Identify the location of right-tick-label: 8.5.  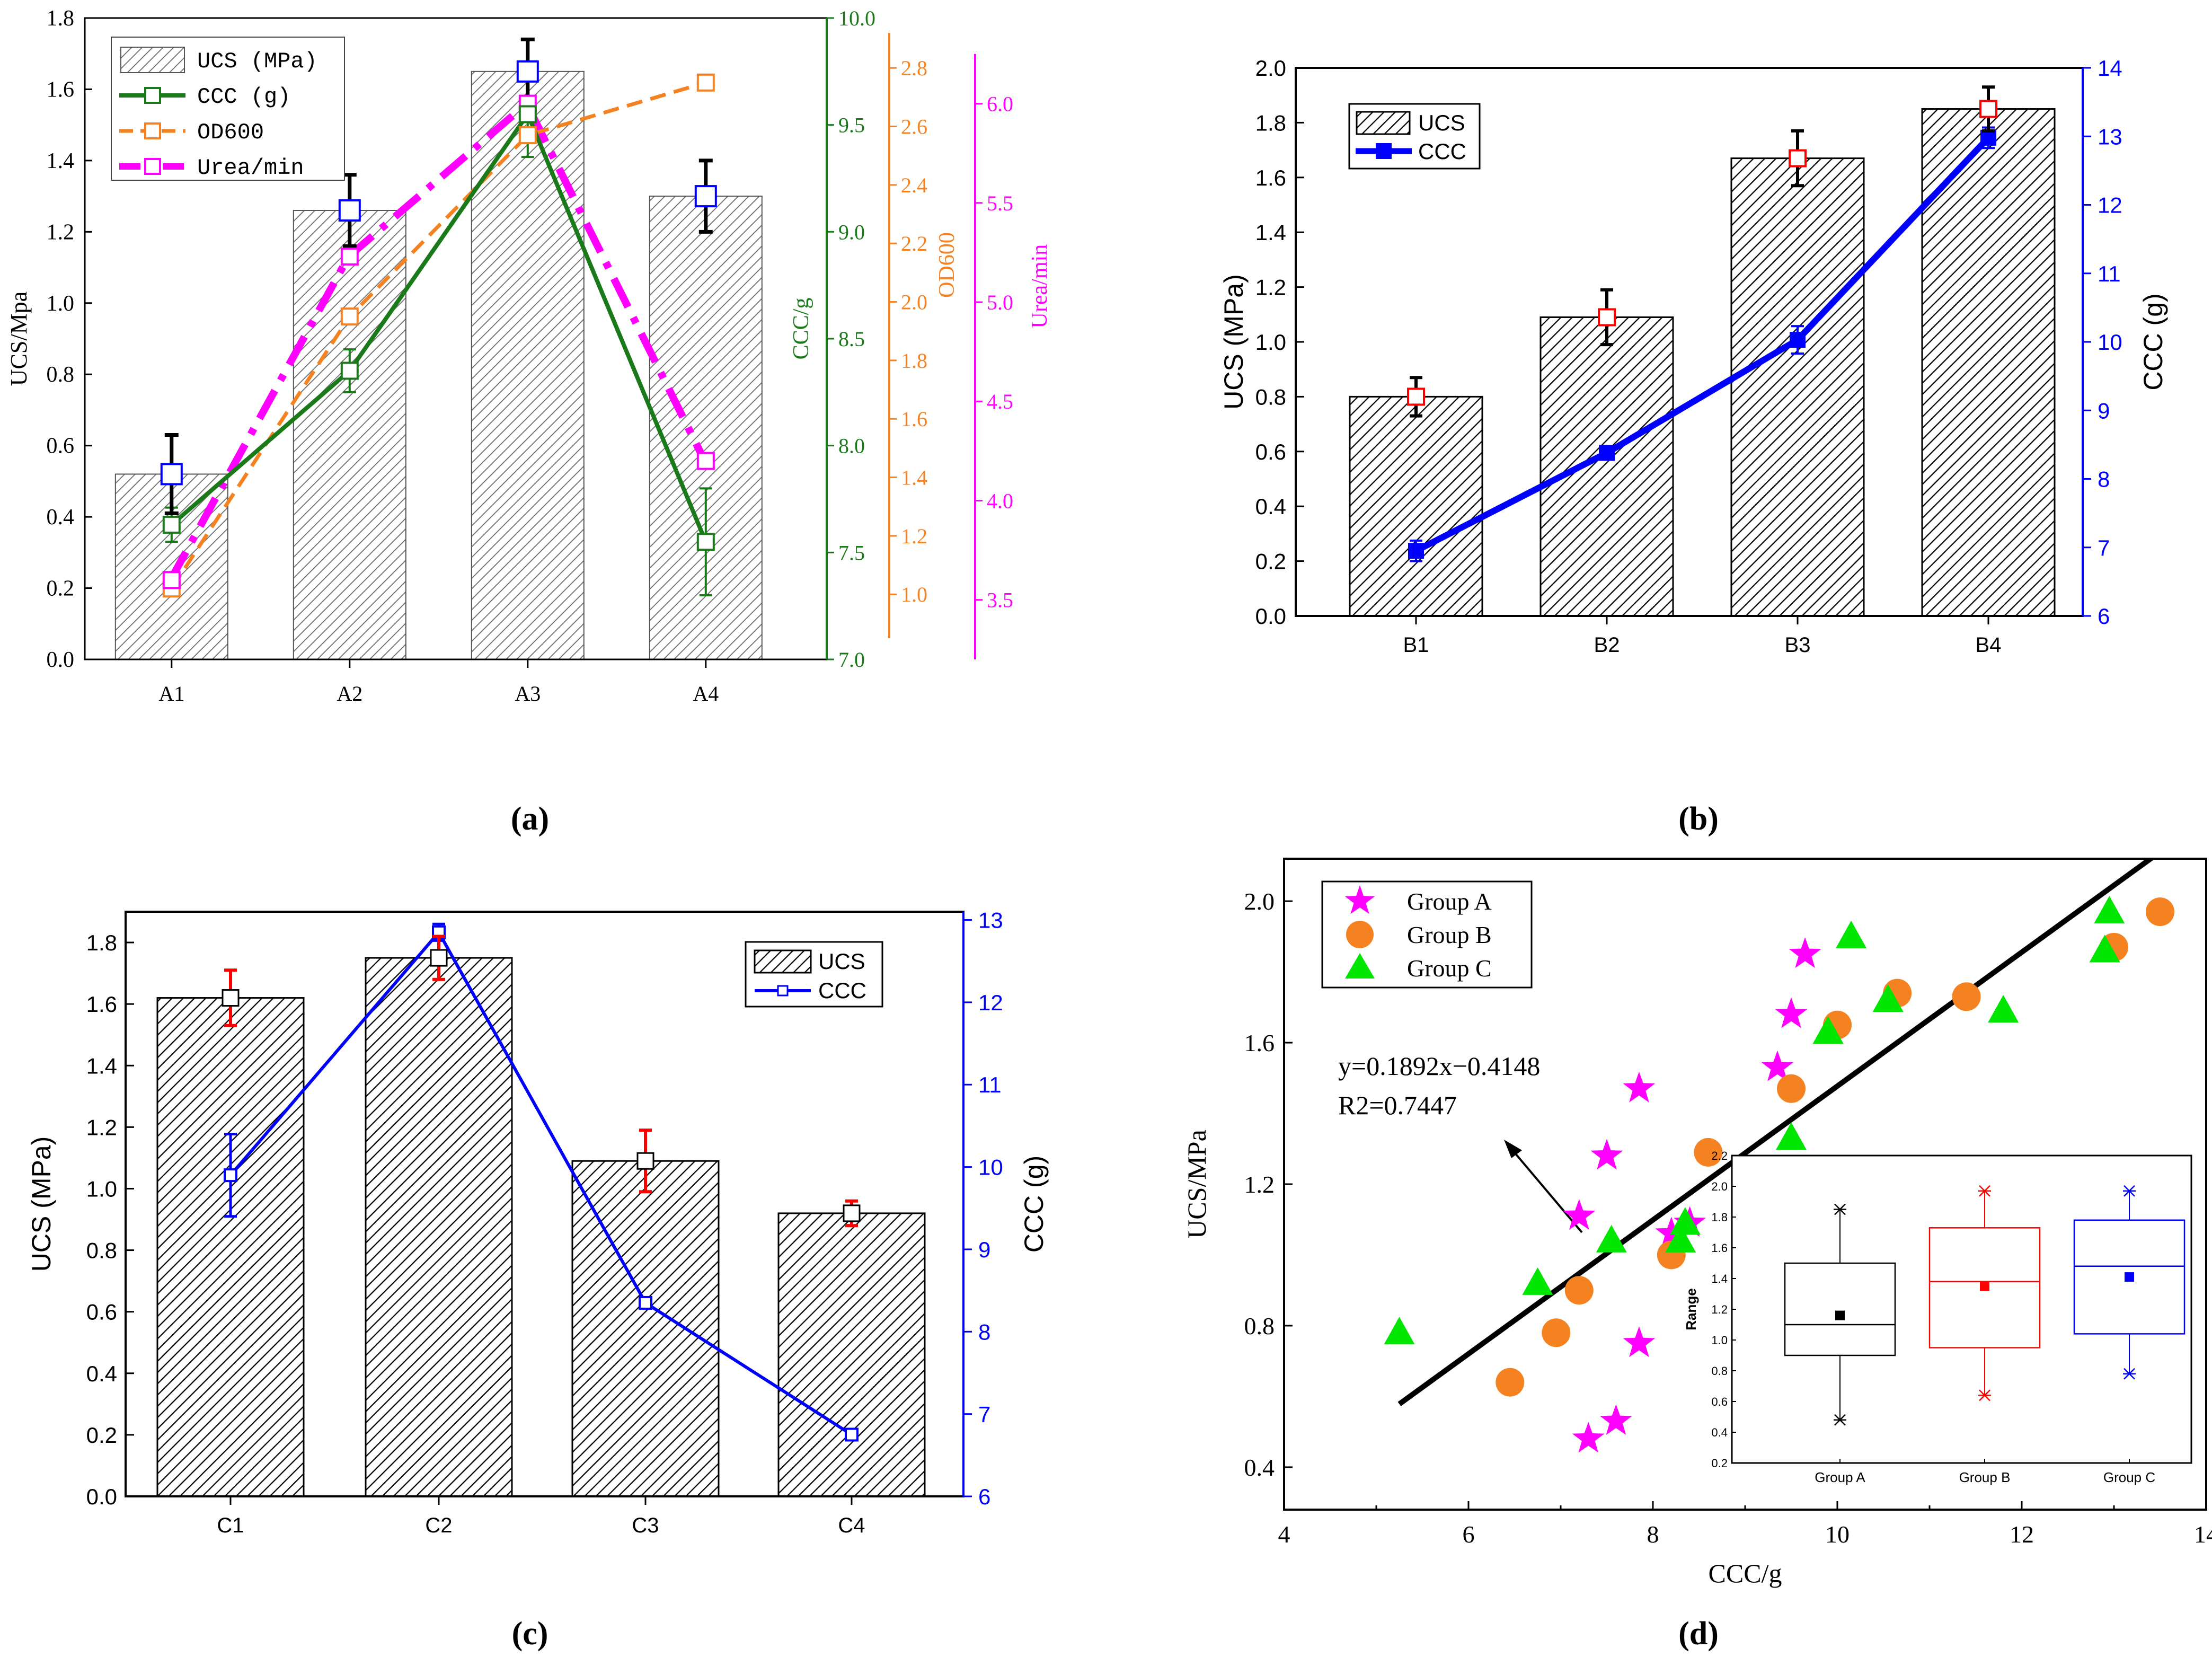
(851, 339).